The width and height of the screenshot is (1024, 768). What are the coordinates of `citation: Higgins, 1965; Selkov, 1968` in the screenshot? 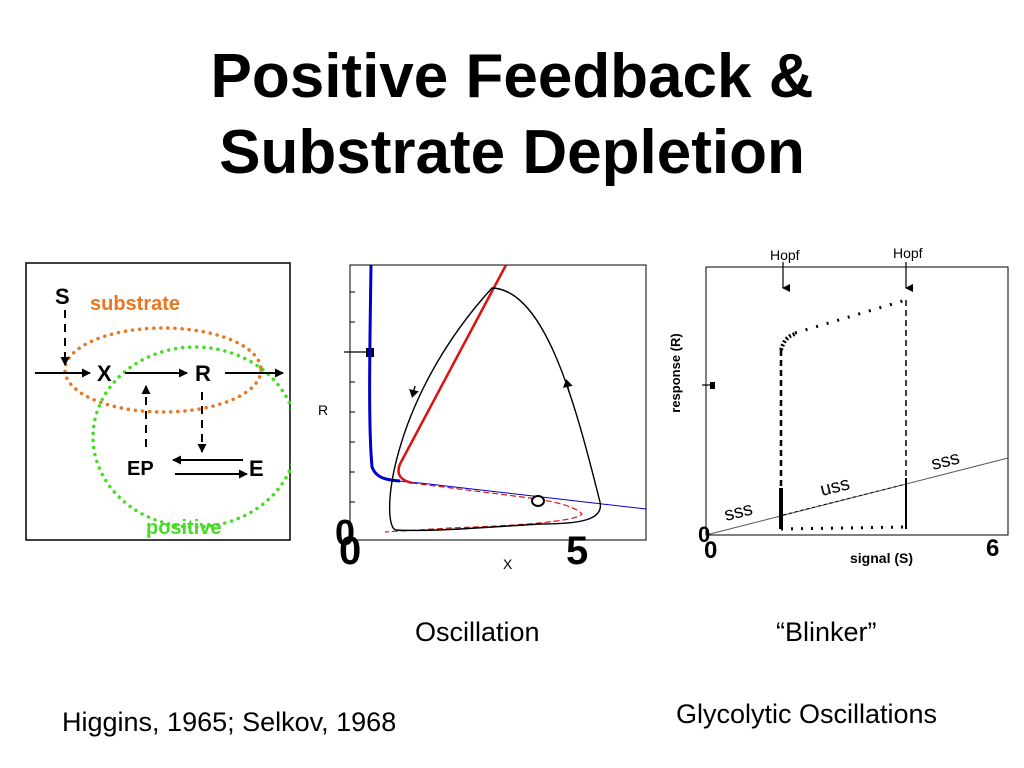 It's located at (229, 722).